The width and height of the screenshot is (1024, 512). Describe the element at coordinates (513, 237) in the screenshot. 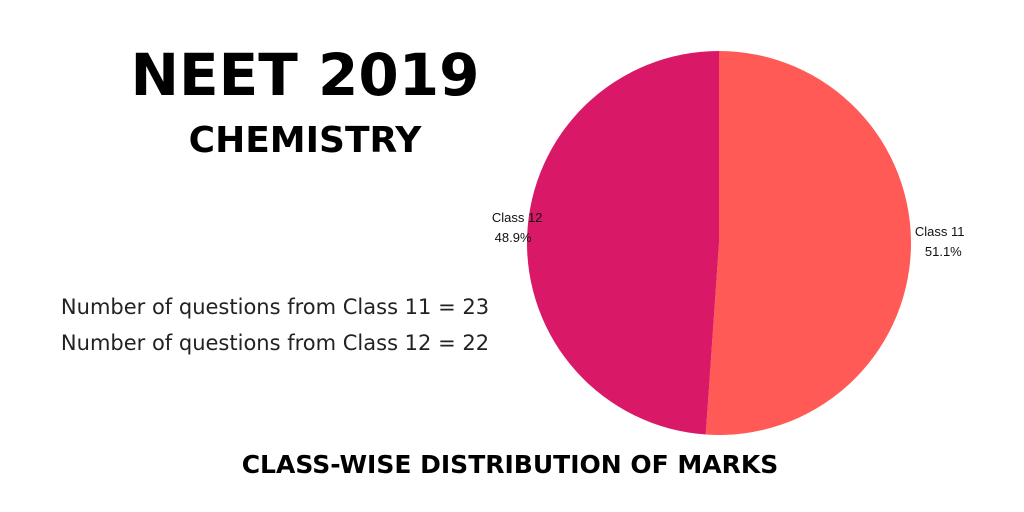

I see `slice-value-class-12: 48.9%` at that location.